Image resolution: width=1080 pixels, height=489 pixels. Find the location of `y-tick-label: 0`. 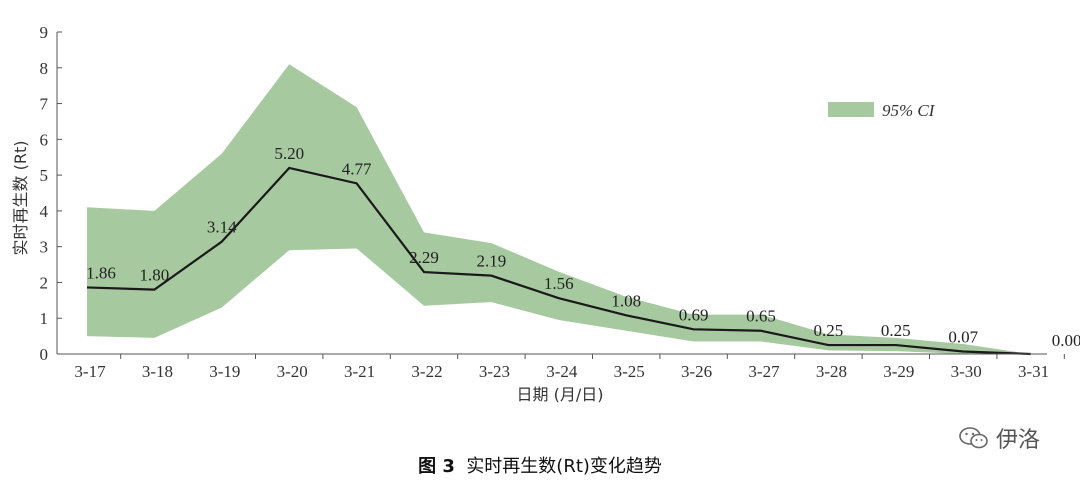

y-tick-label: 0 is located at coordinates (44, 354).